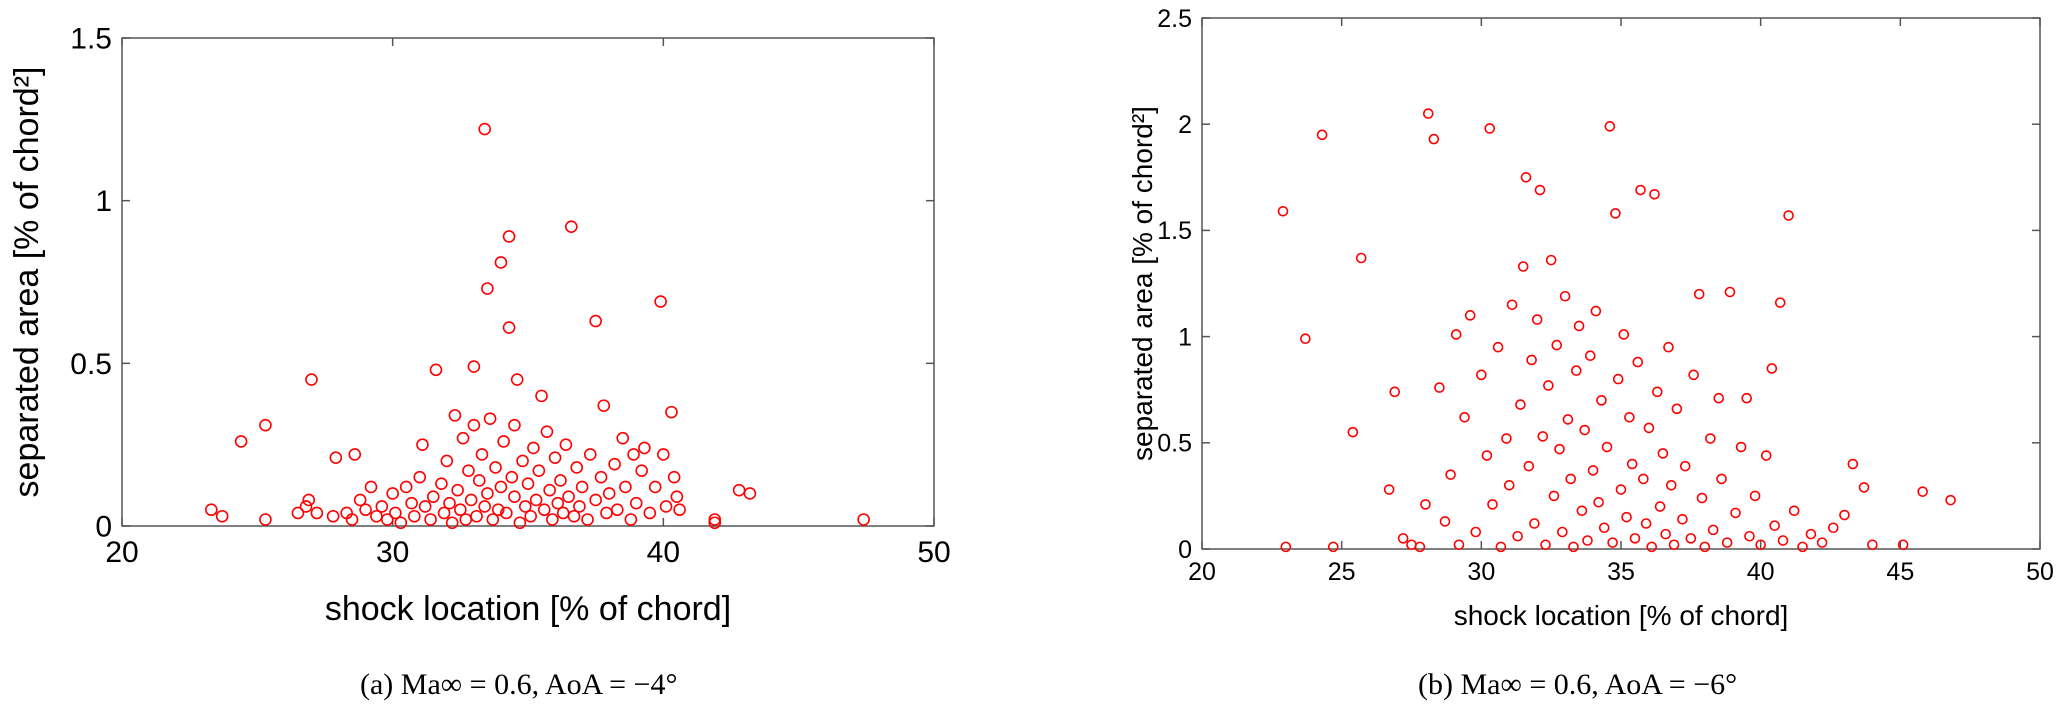 This screenshot has width=2067, height=712. What do you see at coordinates (103, 527) in the screenshot?
I see `y-tick-label: 0` at bounding box center [103, 527].